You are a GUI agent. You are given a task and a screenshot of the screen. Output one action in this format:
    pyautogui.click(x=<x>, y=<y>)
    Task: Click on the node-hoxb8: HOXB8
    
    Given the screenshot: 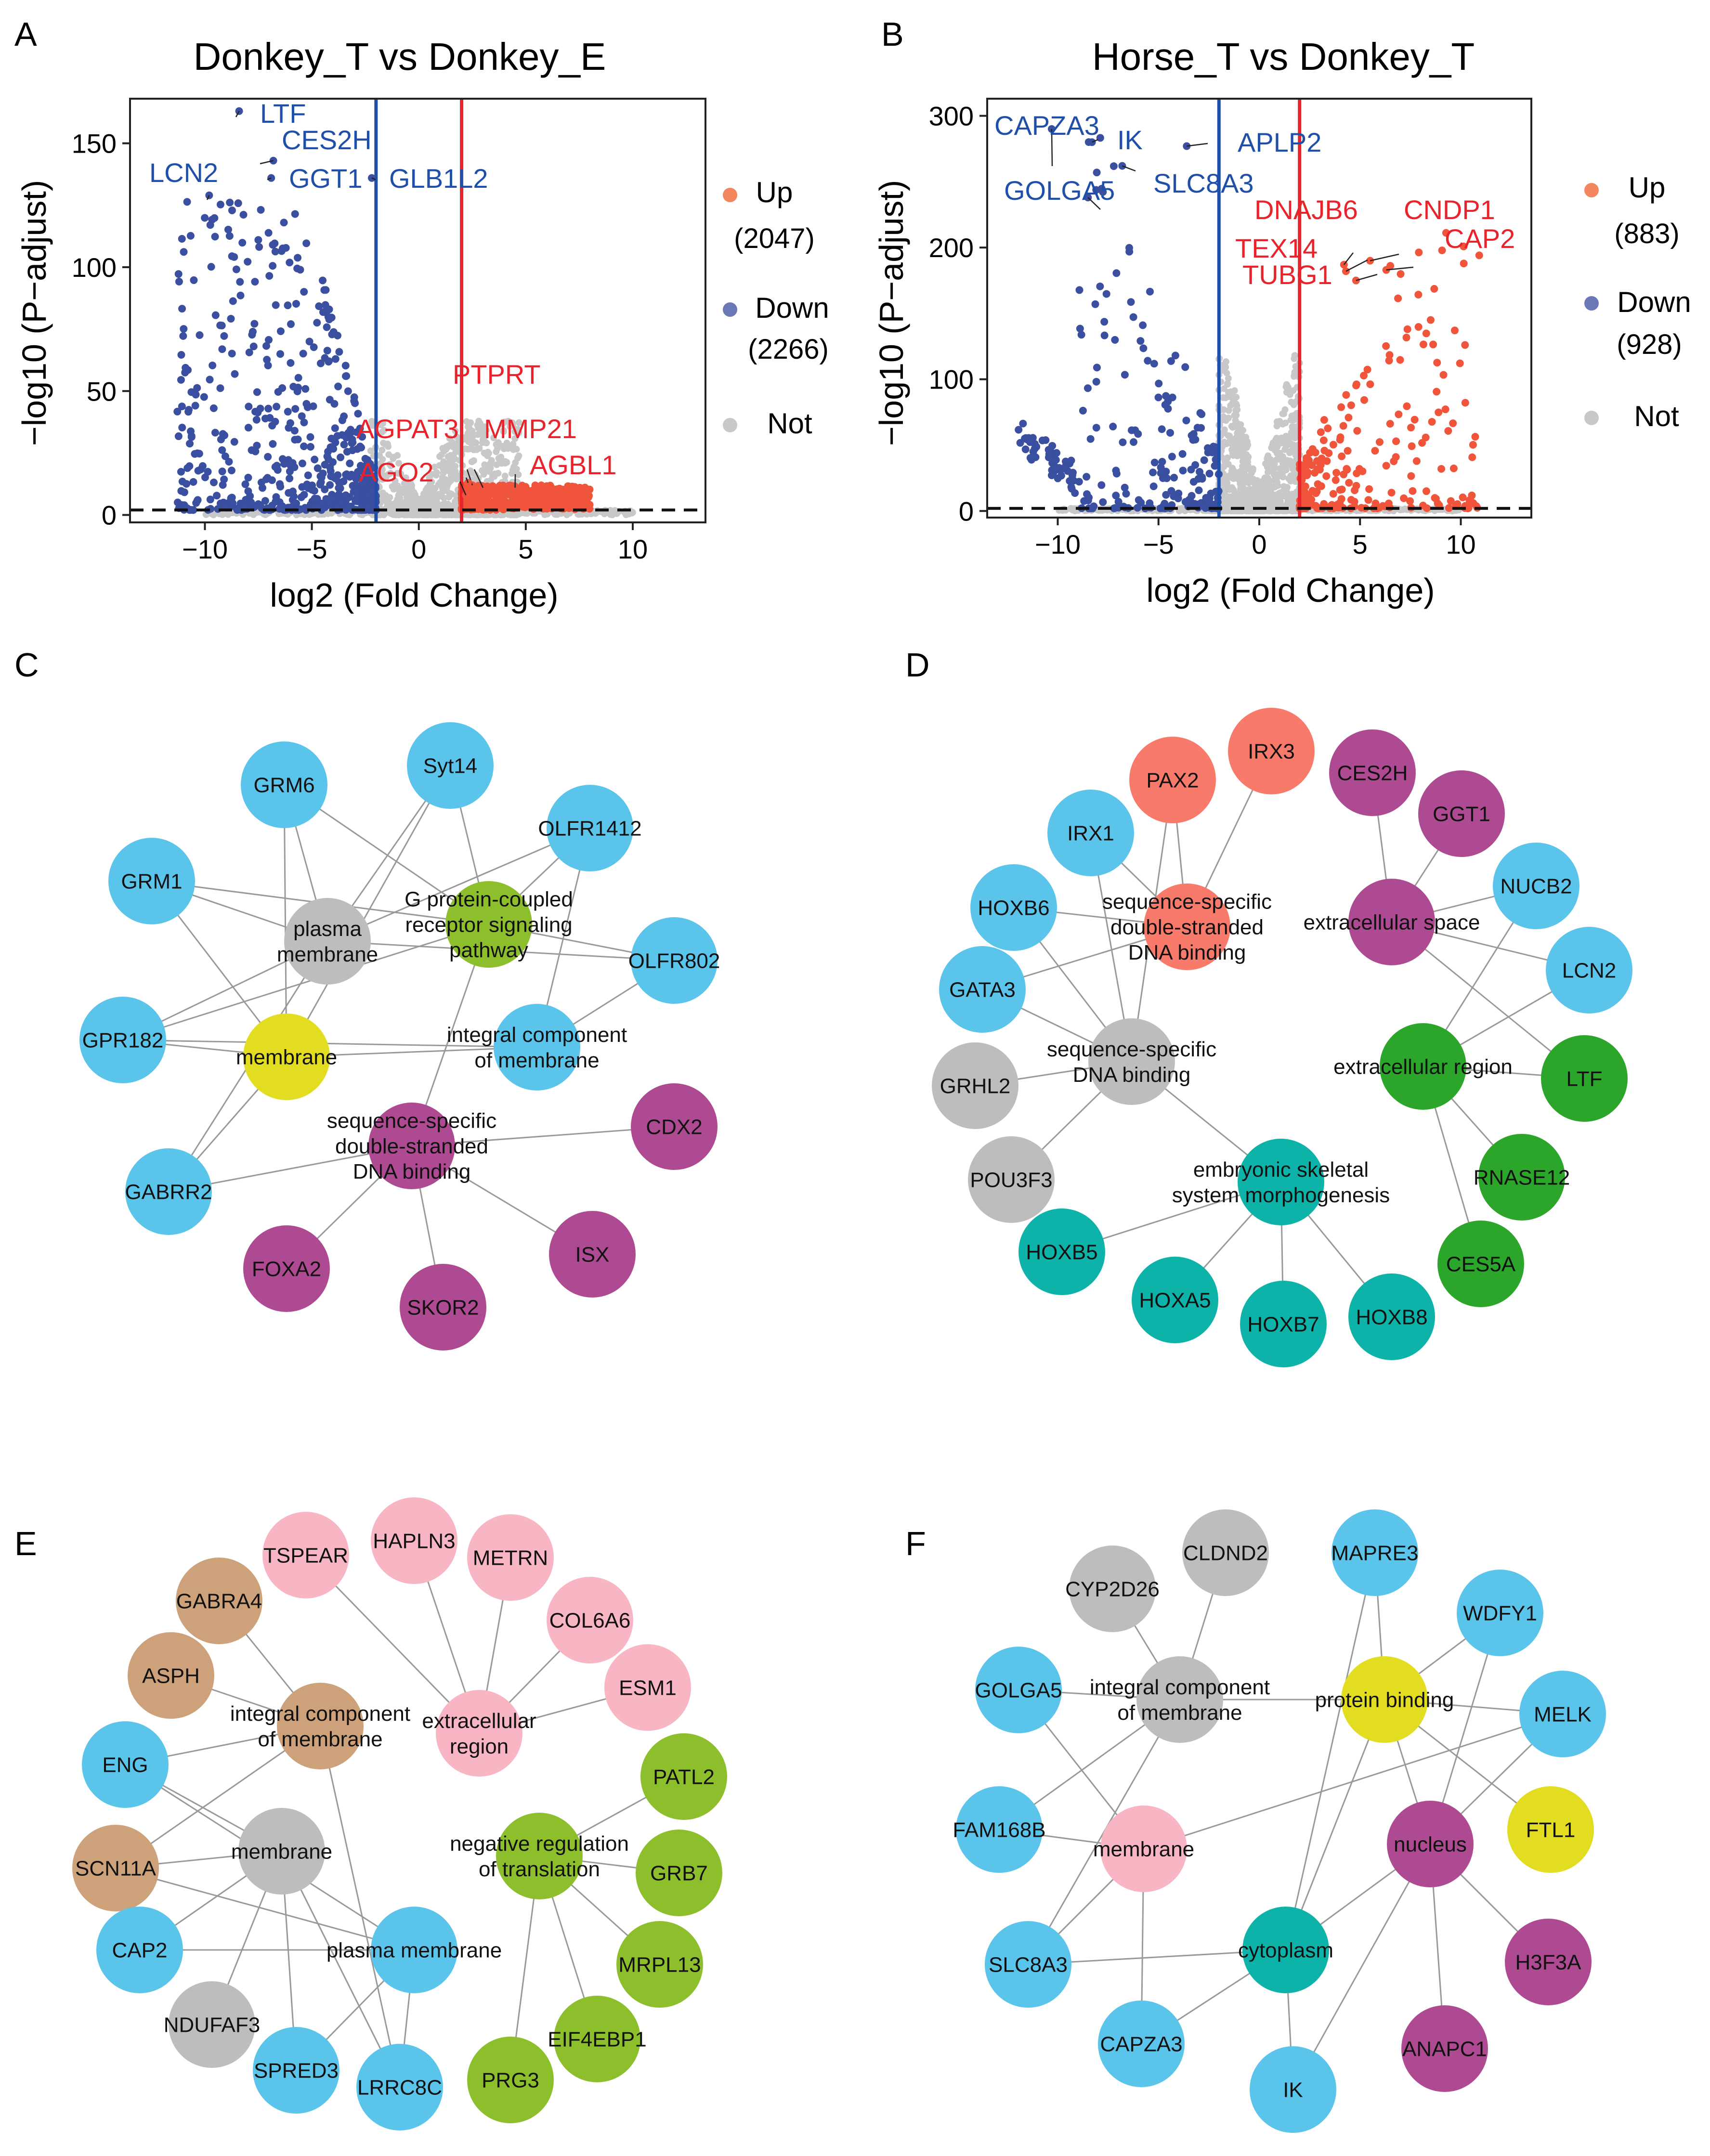 What is the action you would take?
    pyautogui.click(x=1391, y=1316)
    